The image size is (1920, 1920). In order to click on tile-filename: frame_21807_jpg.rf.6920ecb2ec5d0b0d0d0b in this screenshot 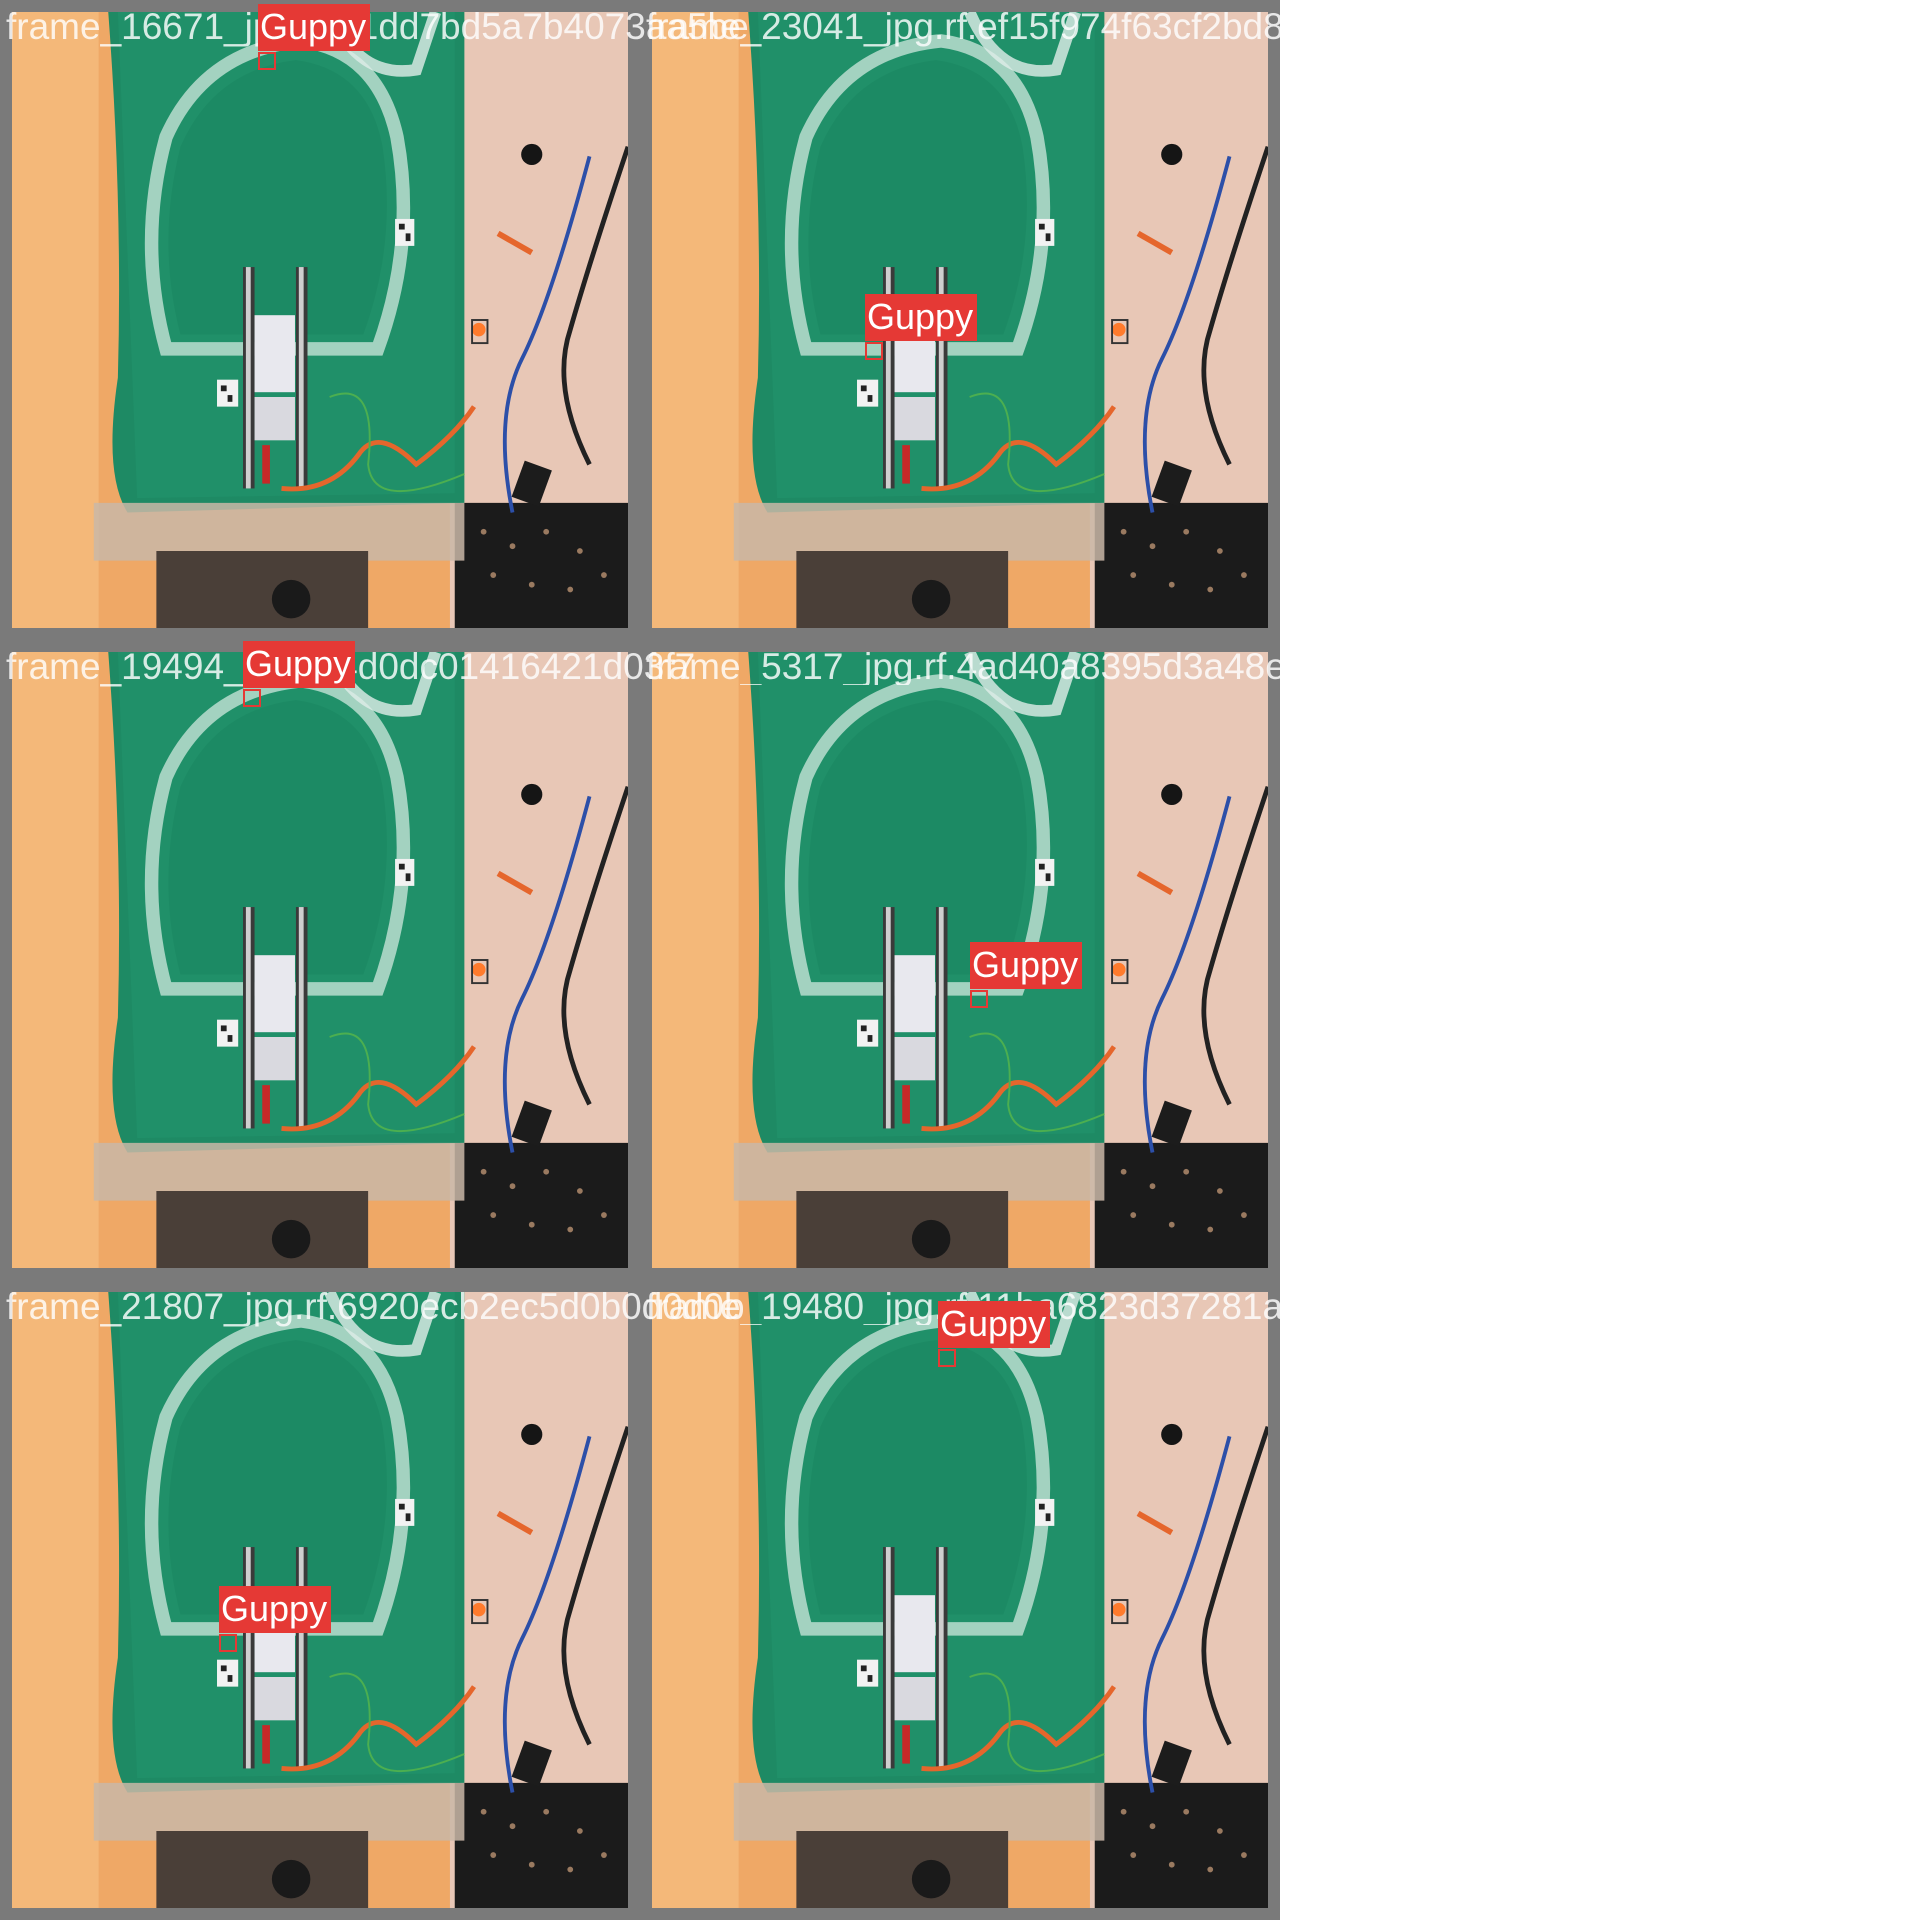, I will do `click(375, 1306)`.